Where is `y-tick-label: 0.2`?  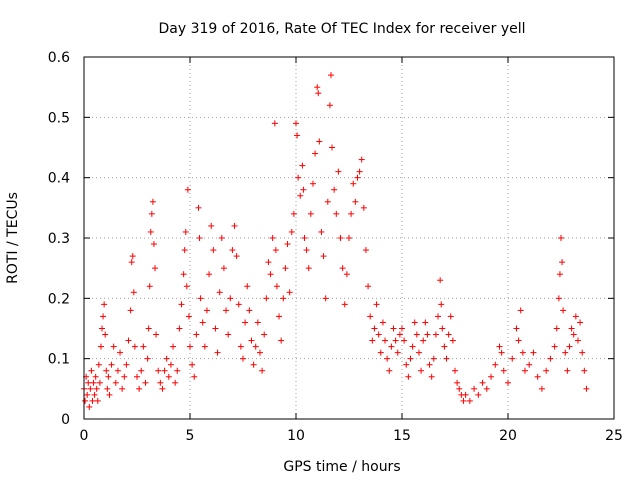 y-tick-label: 0.2 is located at coordinates (59, 299).